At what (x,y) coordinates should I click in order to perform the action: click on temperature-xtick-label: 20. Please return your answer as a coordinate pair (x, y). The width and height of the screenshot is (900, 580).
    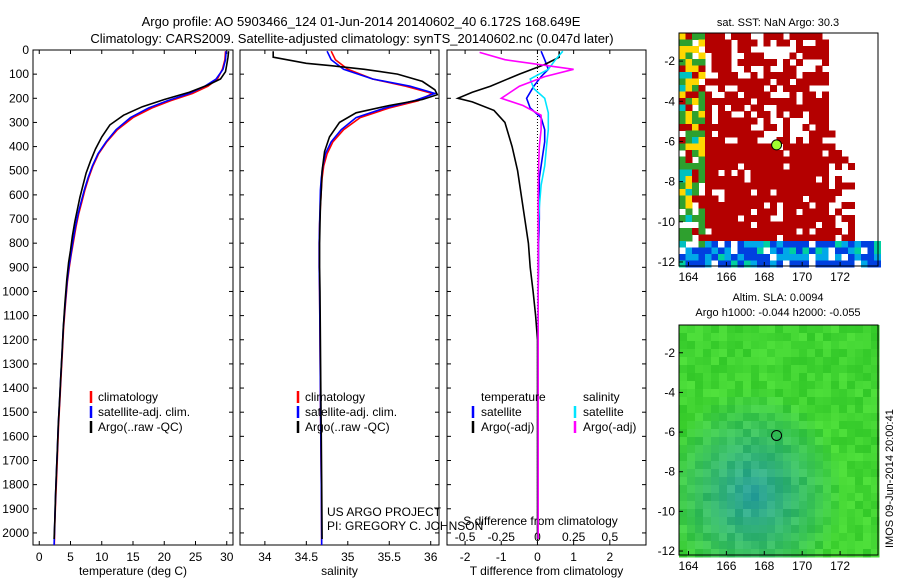
    Looking at the image, I should click on (165, 557).